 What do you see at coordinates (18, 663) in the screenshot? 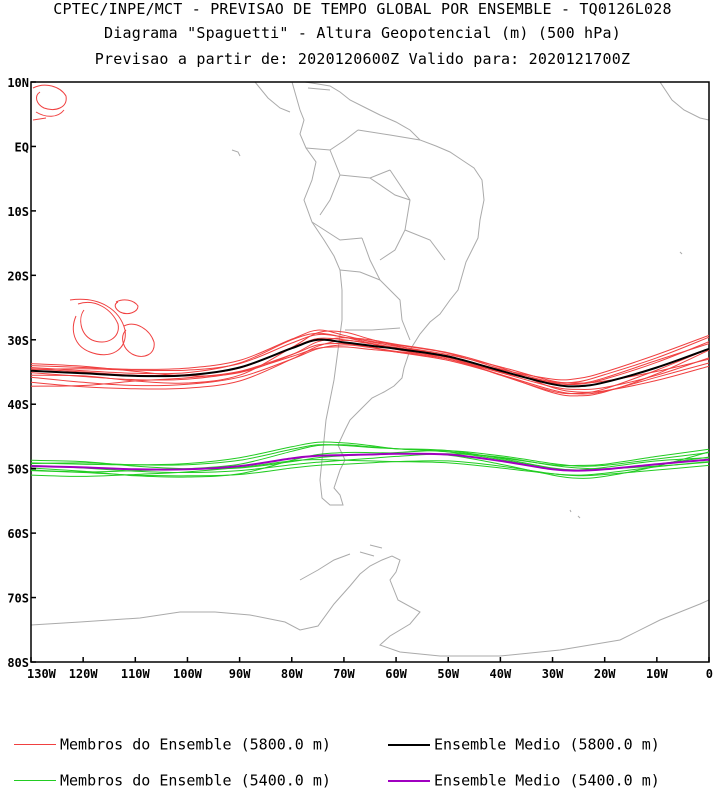
I see `lat-label-80S: 80S` at bounding box center [18, 663].